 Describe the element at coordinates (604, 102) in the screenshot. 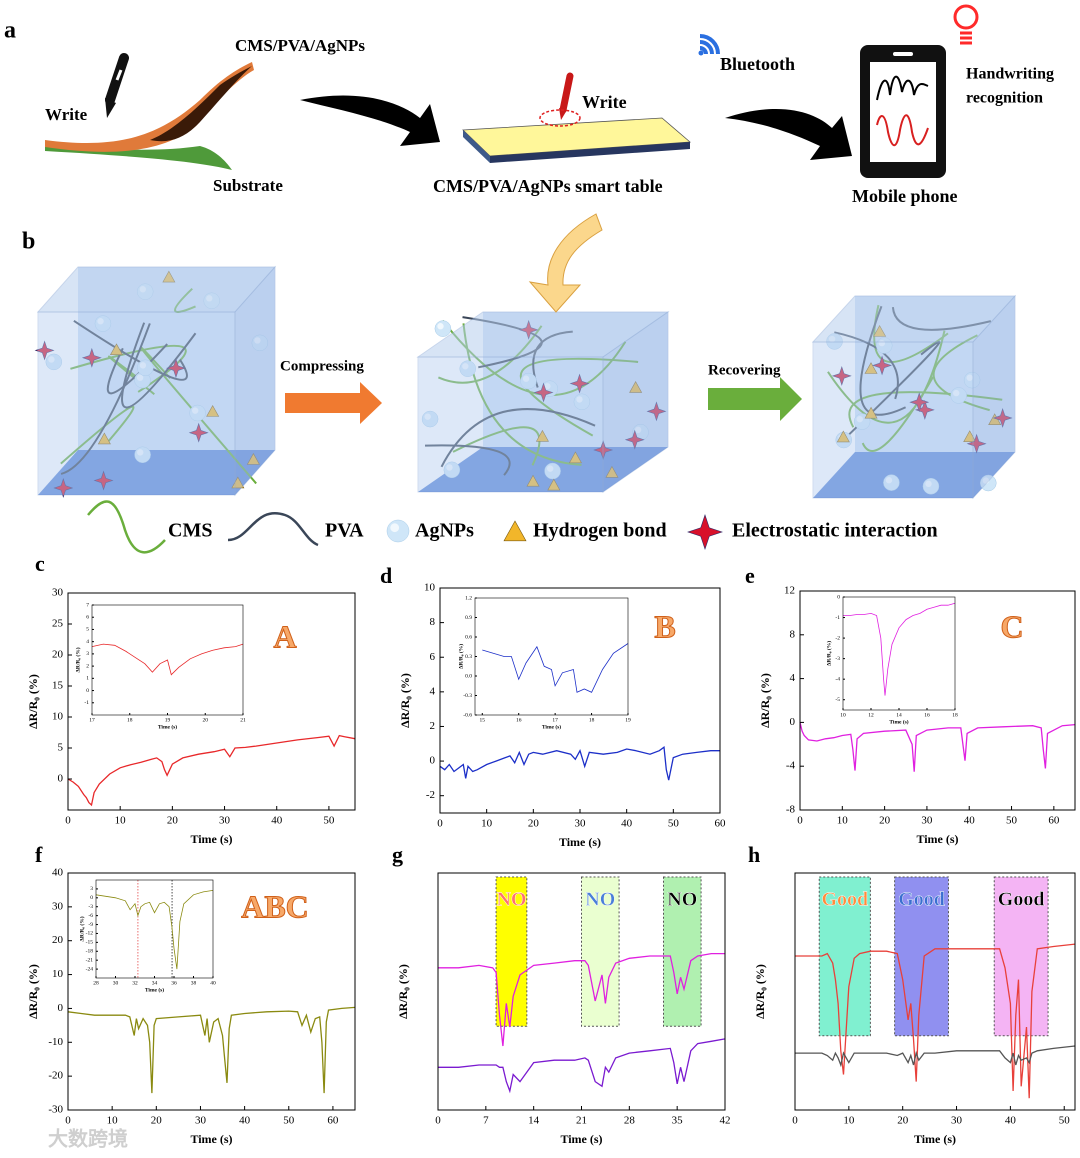

I see `label: Write` at that location.